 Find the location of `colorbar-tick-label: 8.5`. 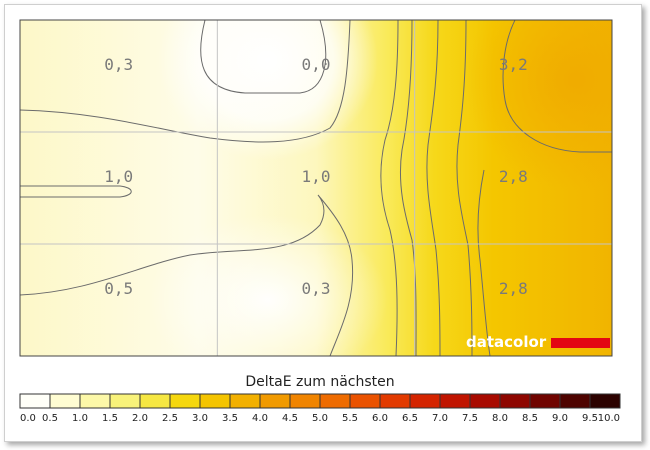

colorbar-tick-label: 8.5 is located at coordinates (530, 418).